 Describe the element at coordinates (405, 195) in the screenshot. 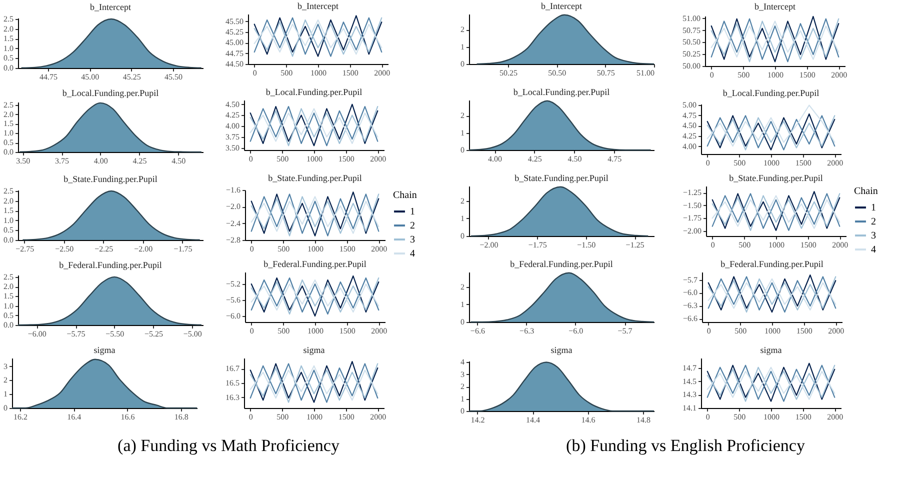

I see `legend-title: Chain` at that location.